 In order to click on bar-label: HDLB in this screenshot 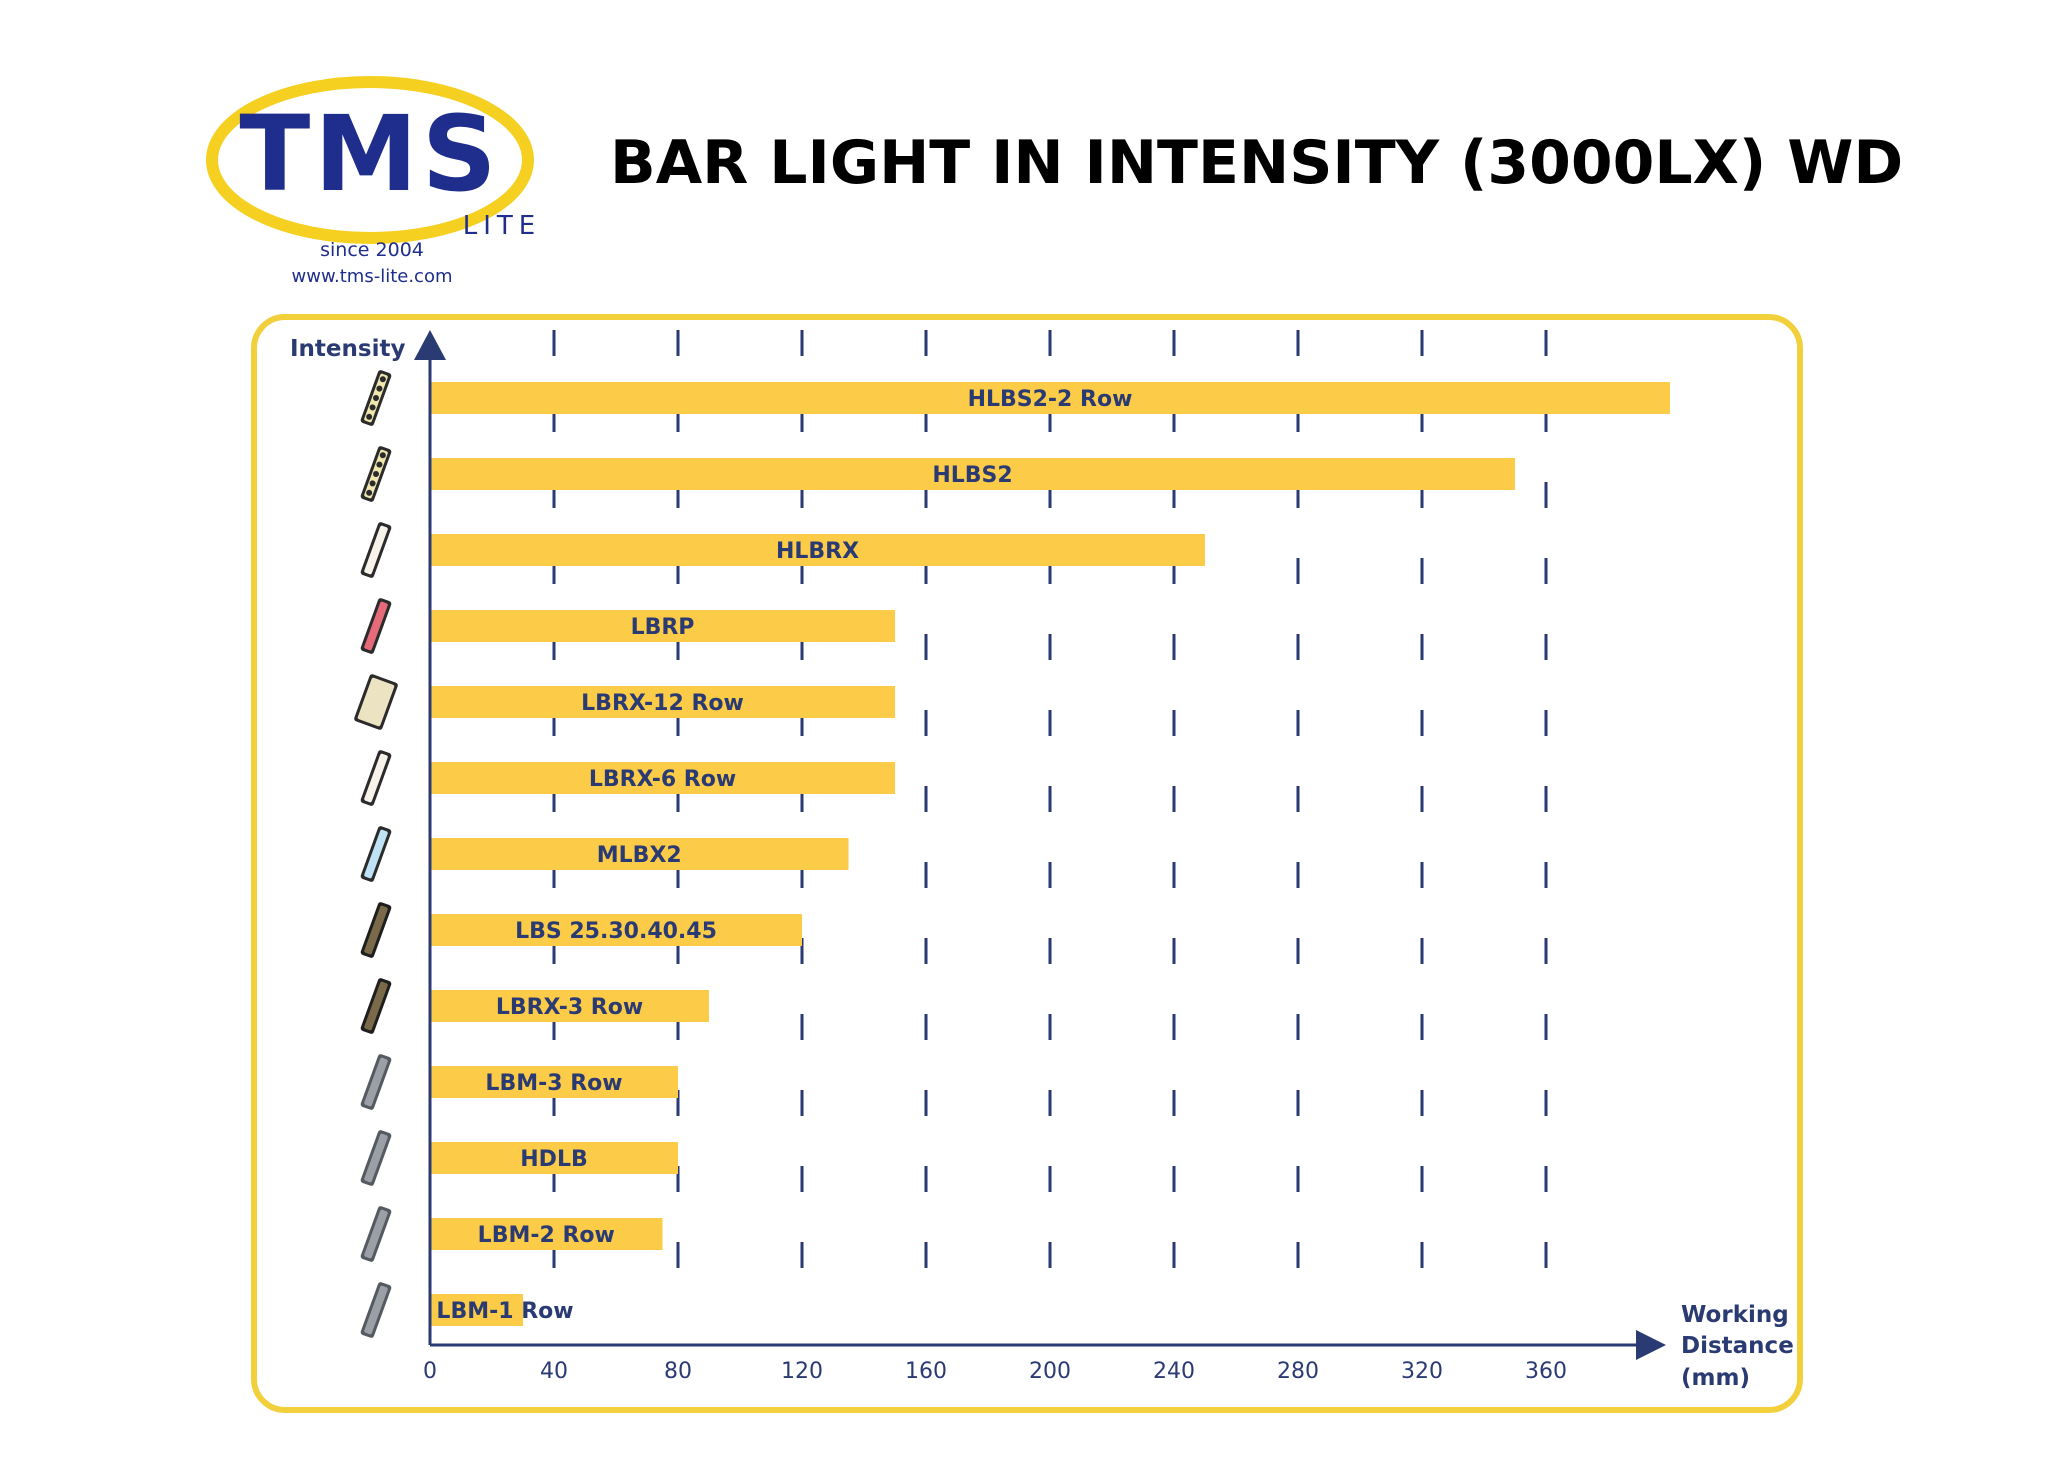, I will do `click(553, 1159)`.